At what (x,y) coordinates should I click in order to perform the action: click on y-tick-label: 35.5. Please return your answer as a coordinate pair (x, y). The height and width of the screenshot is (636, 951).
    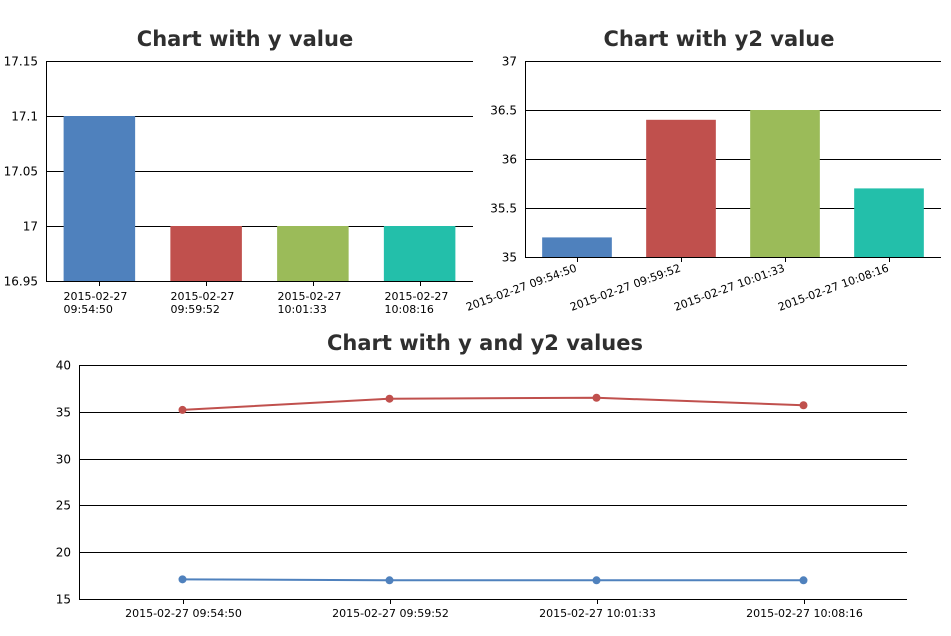
    Looking at the image, I should click on (503, 209).